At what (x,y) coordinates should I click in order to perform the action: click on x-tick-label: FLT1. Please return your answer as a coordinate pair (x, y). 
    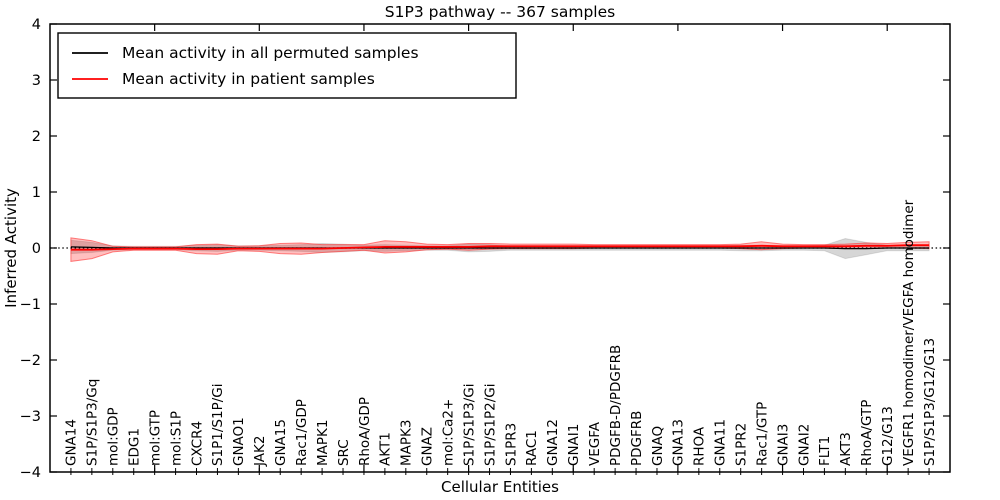
    Looking at the image, I should click on (825, 451).